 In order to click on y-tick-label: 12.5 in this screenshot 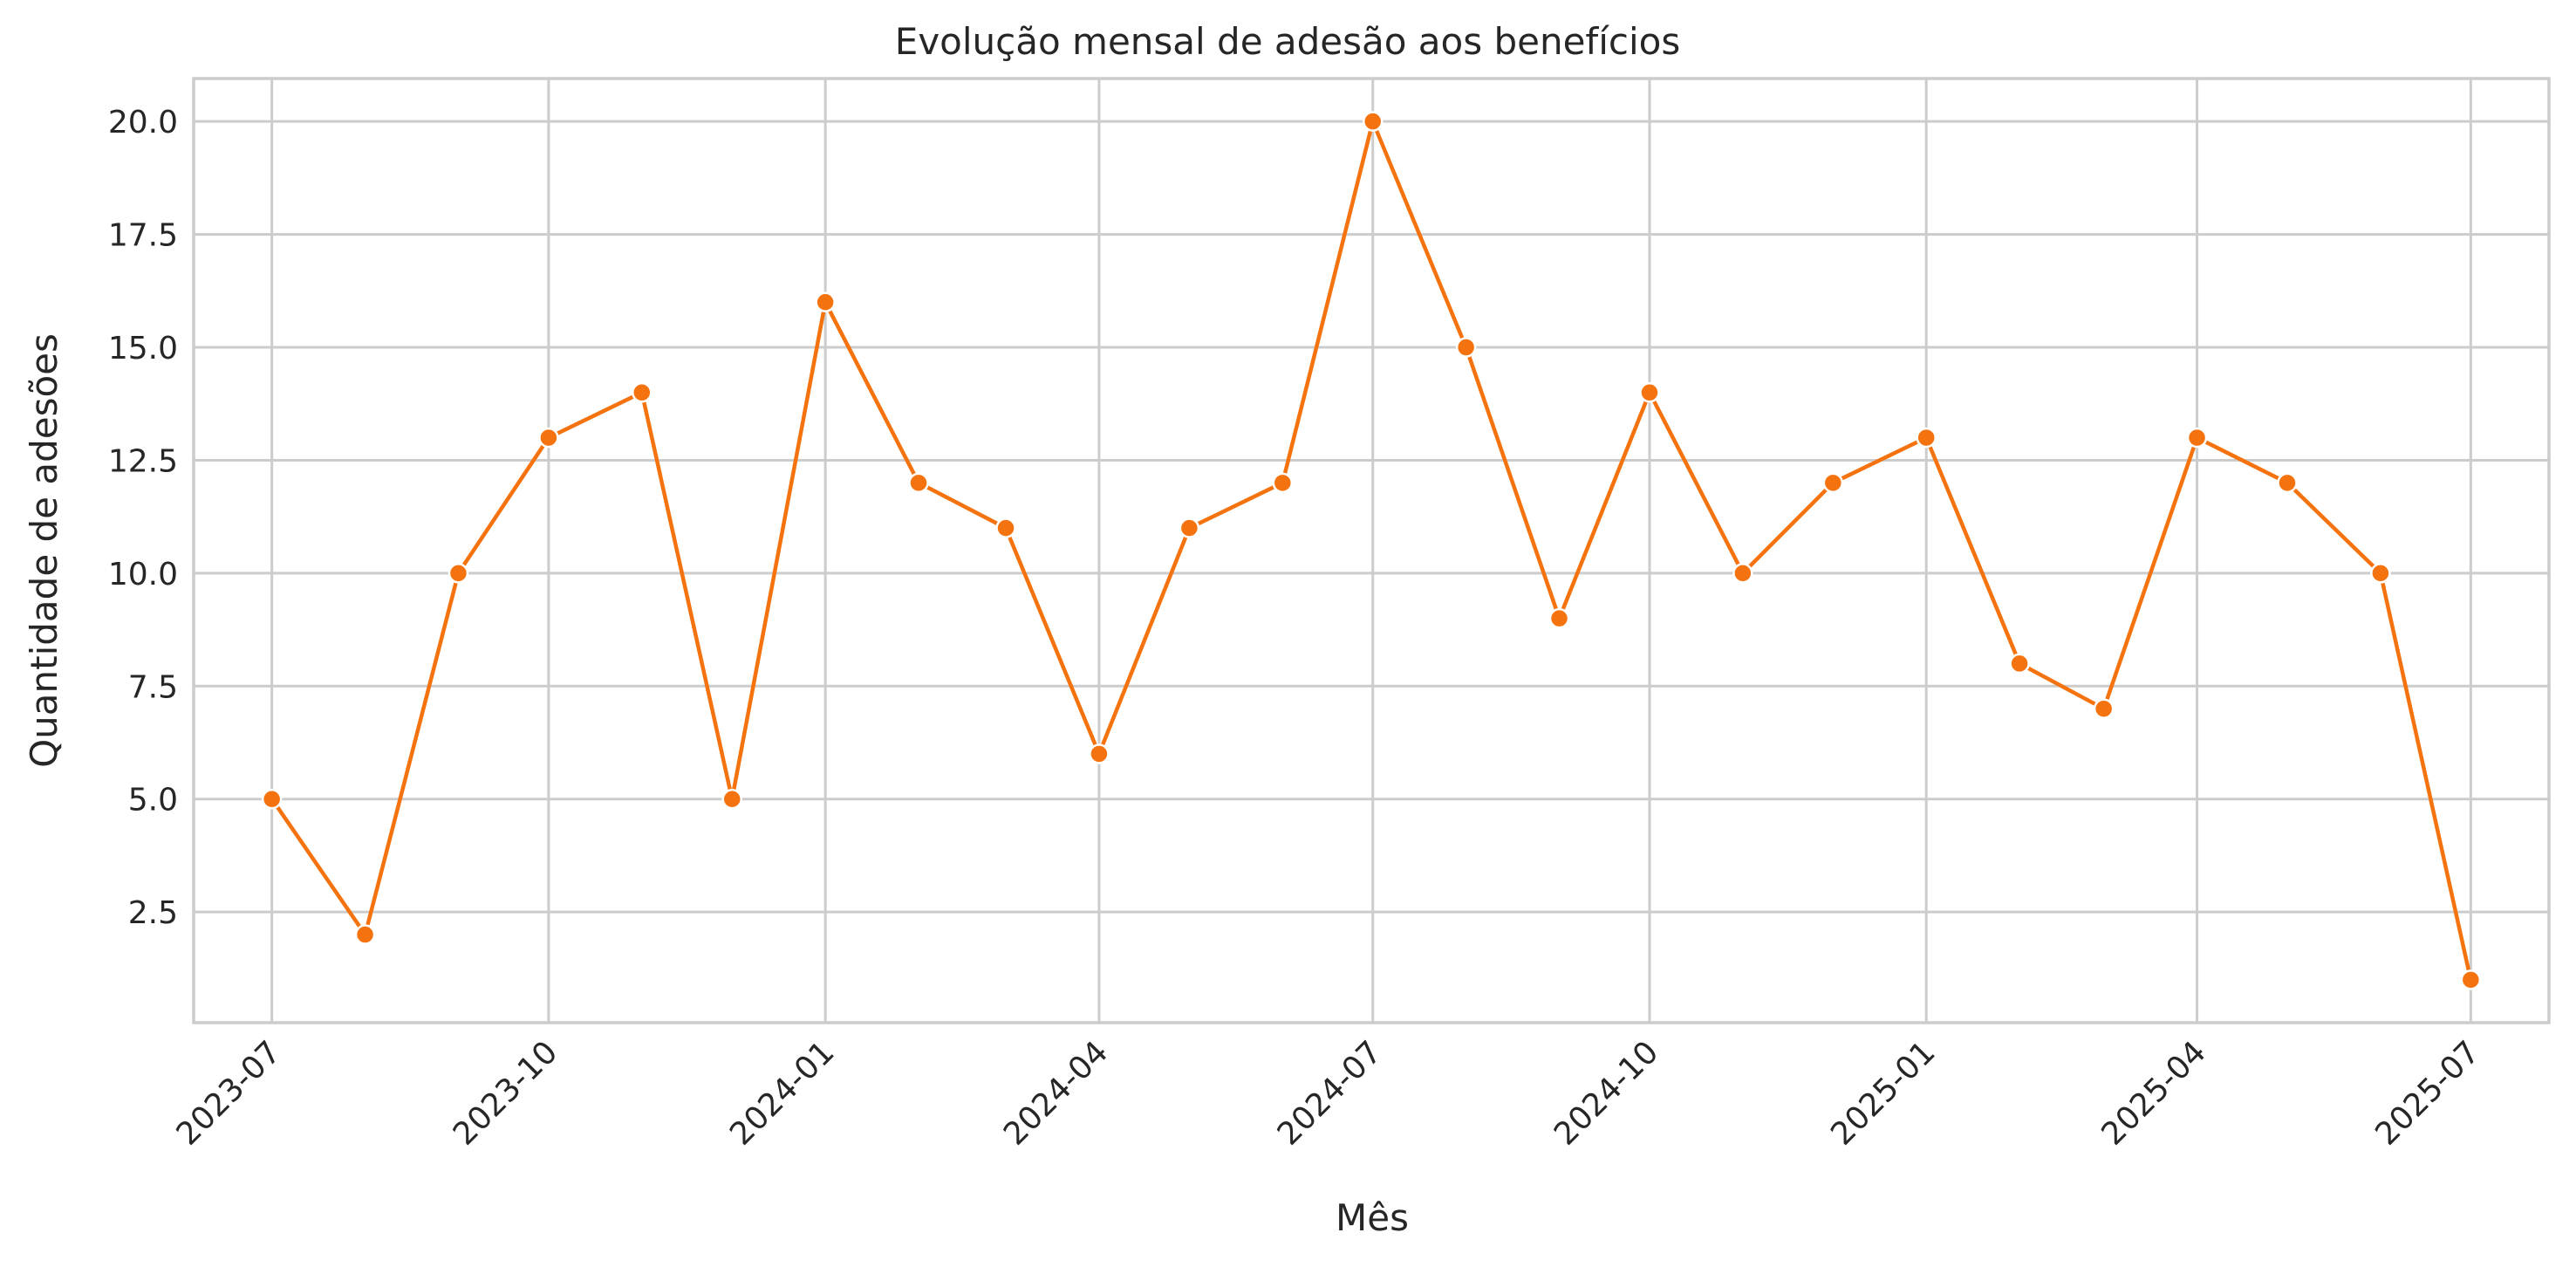, I will do `click(143, 461)`.